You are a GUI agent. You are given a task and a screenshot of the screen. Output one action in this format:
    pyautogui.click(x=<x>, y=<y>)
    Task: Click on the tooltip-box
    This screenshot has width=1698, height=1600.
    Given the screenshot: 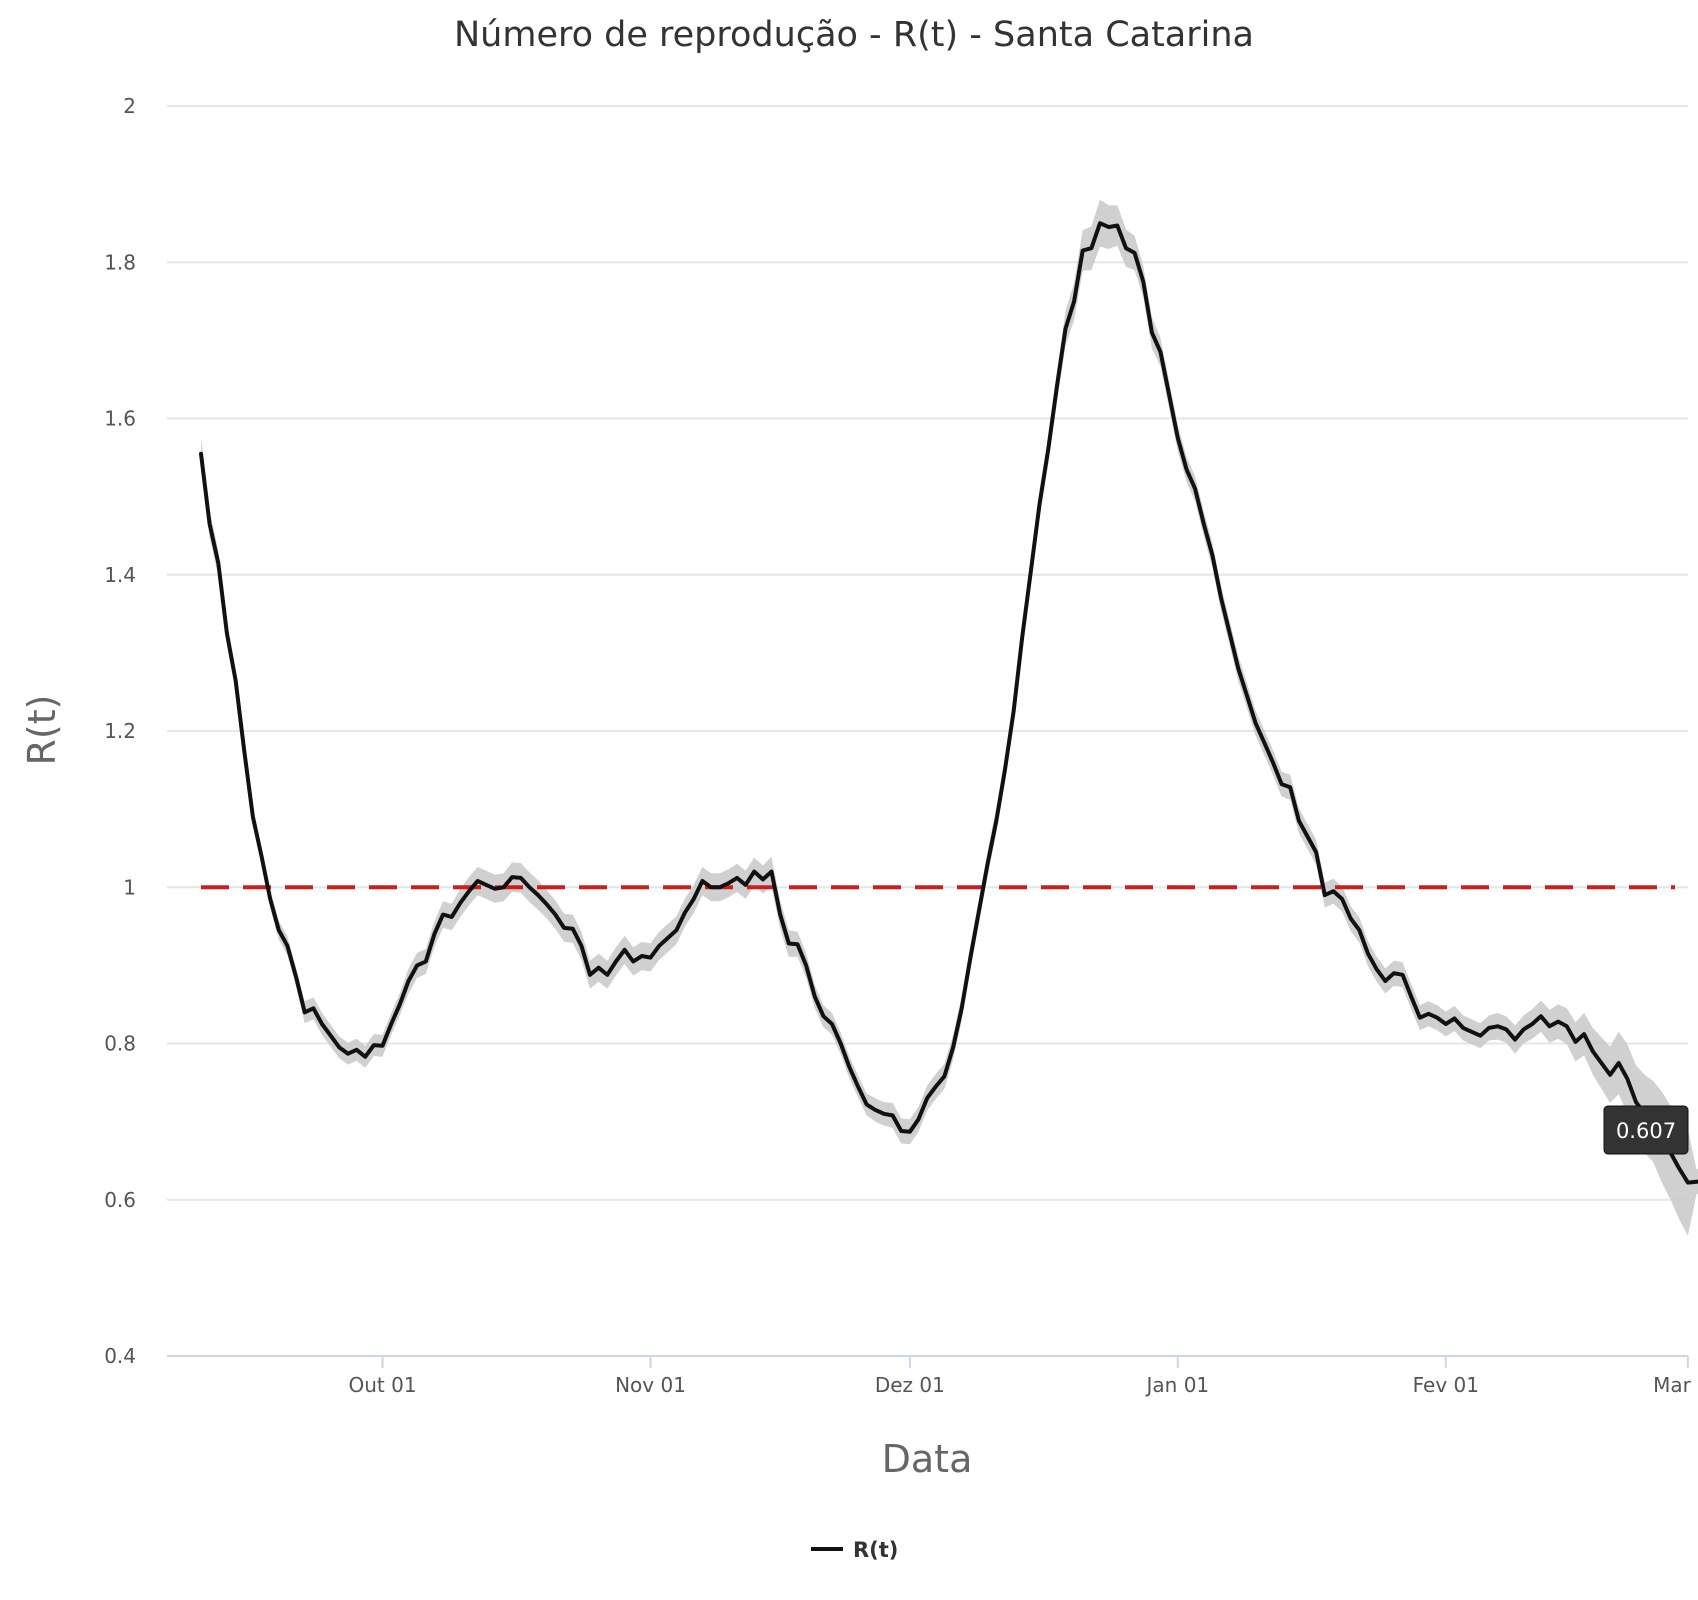 What is the action you would take?
    pyautogui.click(x=1646, y=1130)
    